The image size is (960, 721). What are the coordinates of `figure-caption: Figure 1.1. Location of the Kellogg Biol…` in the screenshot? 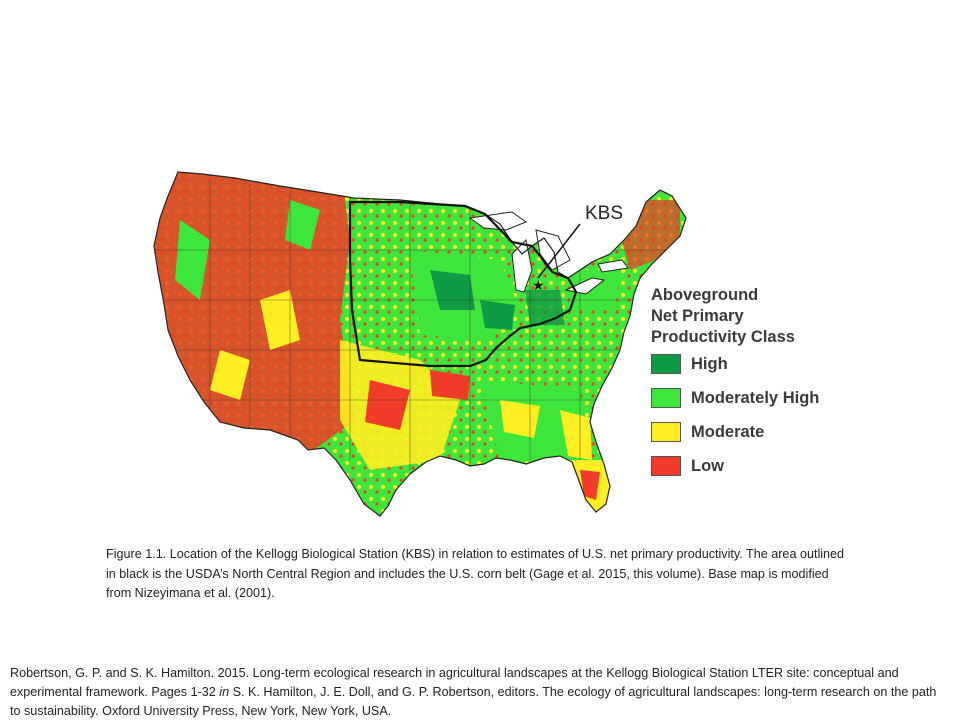 It's located at (475, 573).